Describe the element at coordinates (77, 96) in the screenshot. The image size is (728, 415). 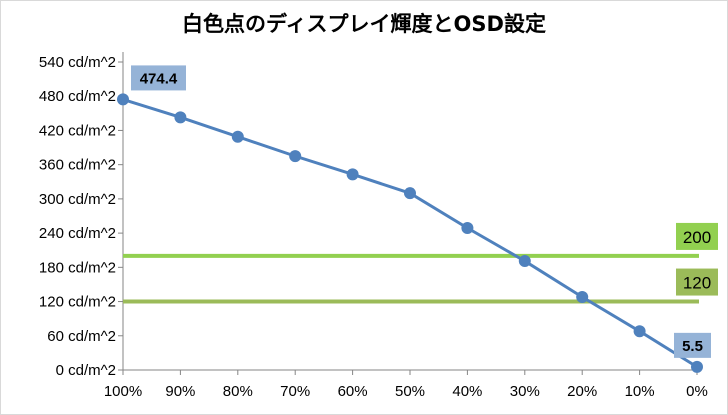
I see `y-tick-label: 480 cd/m^2` at that location.